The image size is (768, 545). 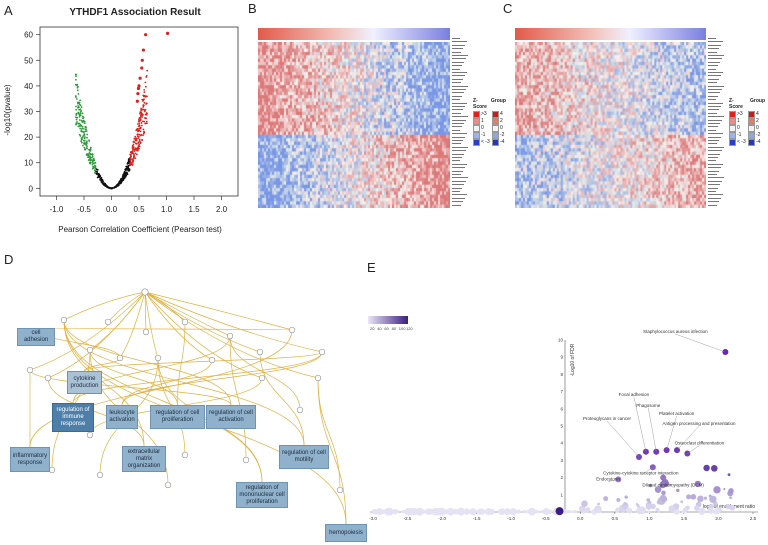 I want to click on e-point-label: Dilated cardiomyopathy (DCM), so click(x=673, y=485).